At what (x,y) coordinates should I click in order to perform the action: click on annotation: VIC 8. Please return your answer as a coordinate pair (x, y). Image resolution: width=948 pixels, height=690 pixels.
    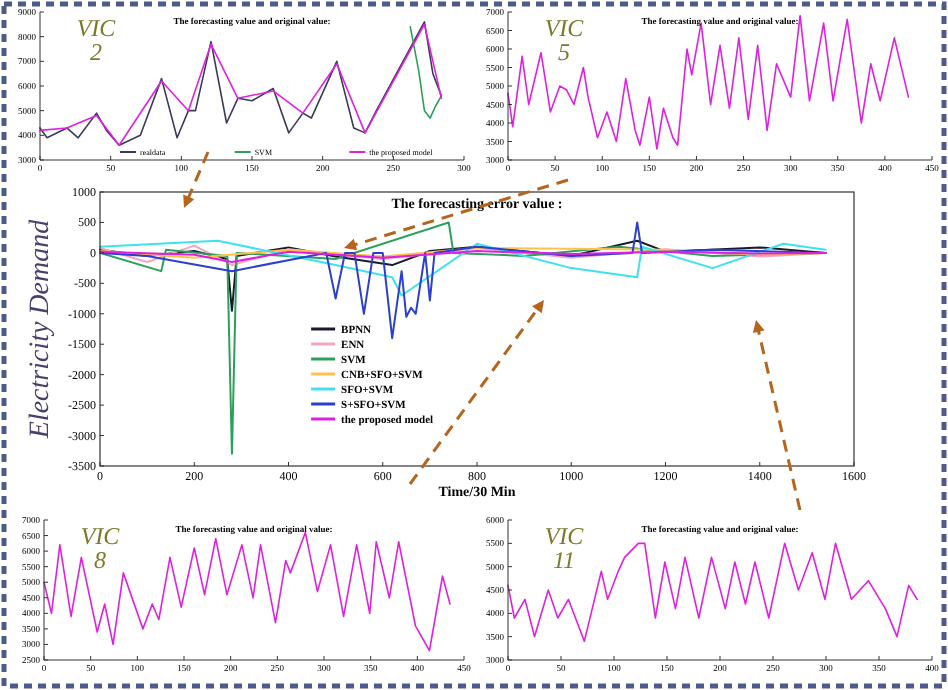
    Looking at the image, I should click on (101, 548).